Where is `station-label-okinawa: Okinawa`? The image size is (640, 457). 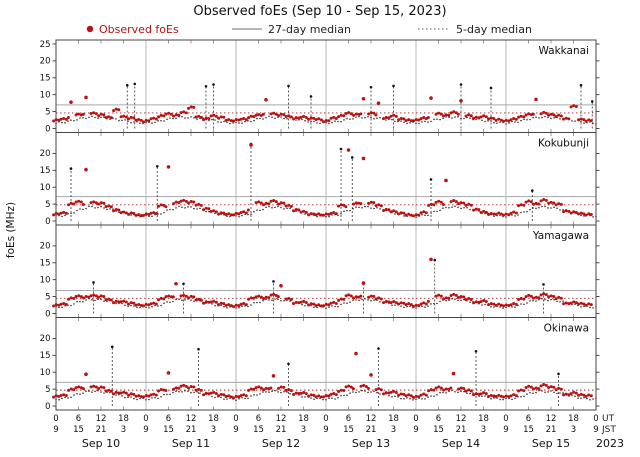 station-label-okinawa: Okinawa is located at coordinates (566, 329).